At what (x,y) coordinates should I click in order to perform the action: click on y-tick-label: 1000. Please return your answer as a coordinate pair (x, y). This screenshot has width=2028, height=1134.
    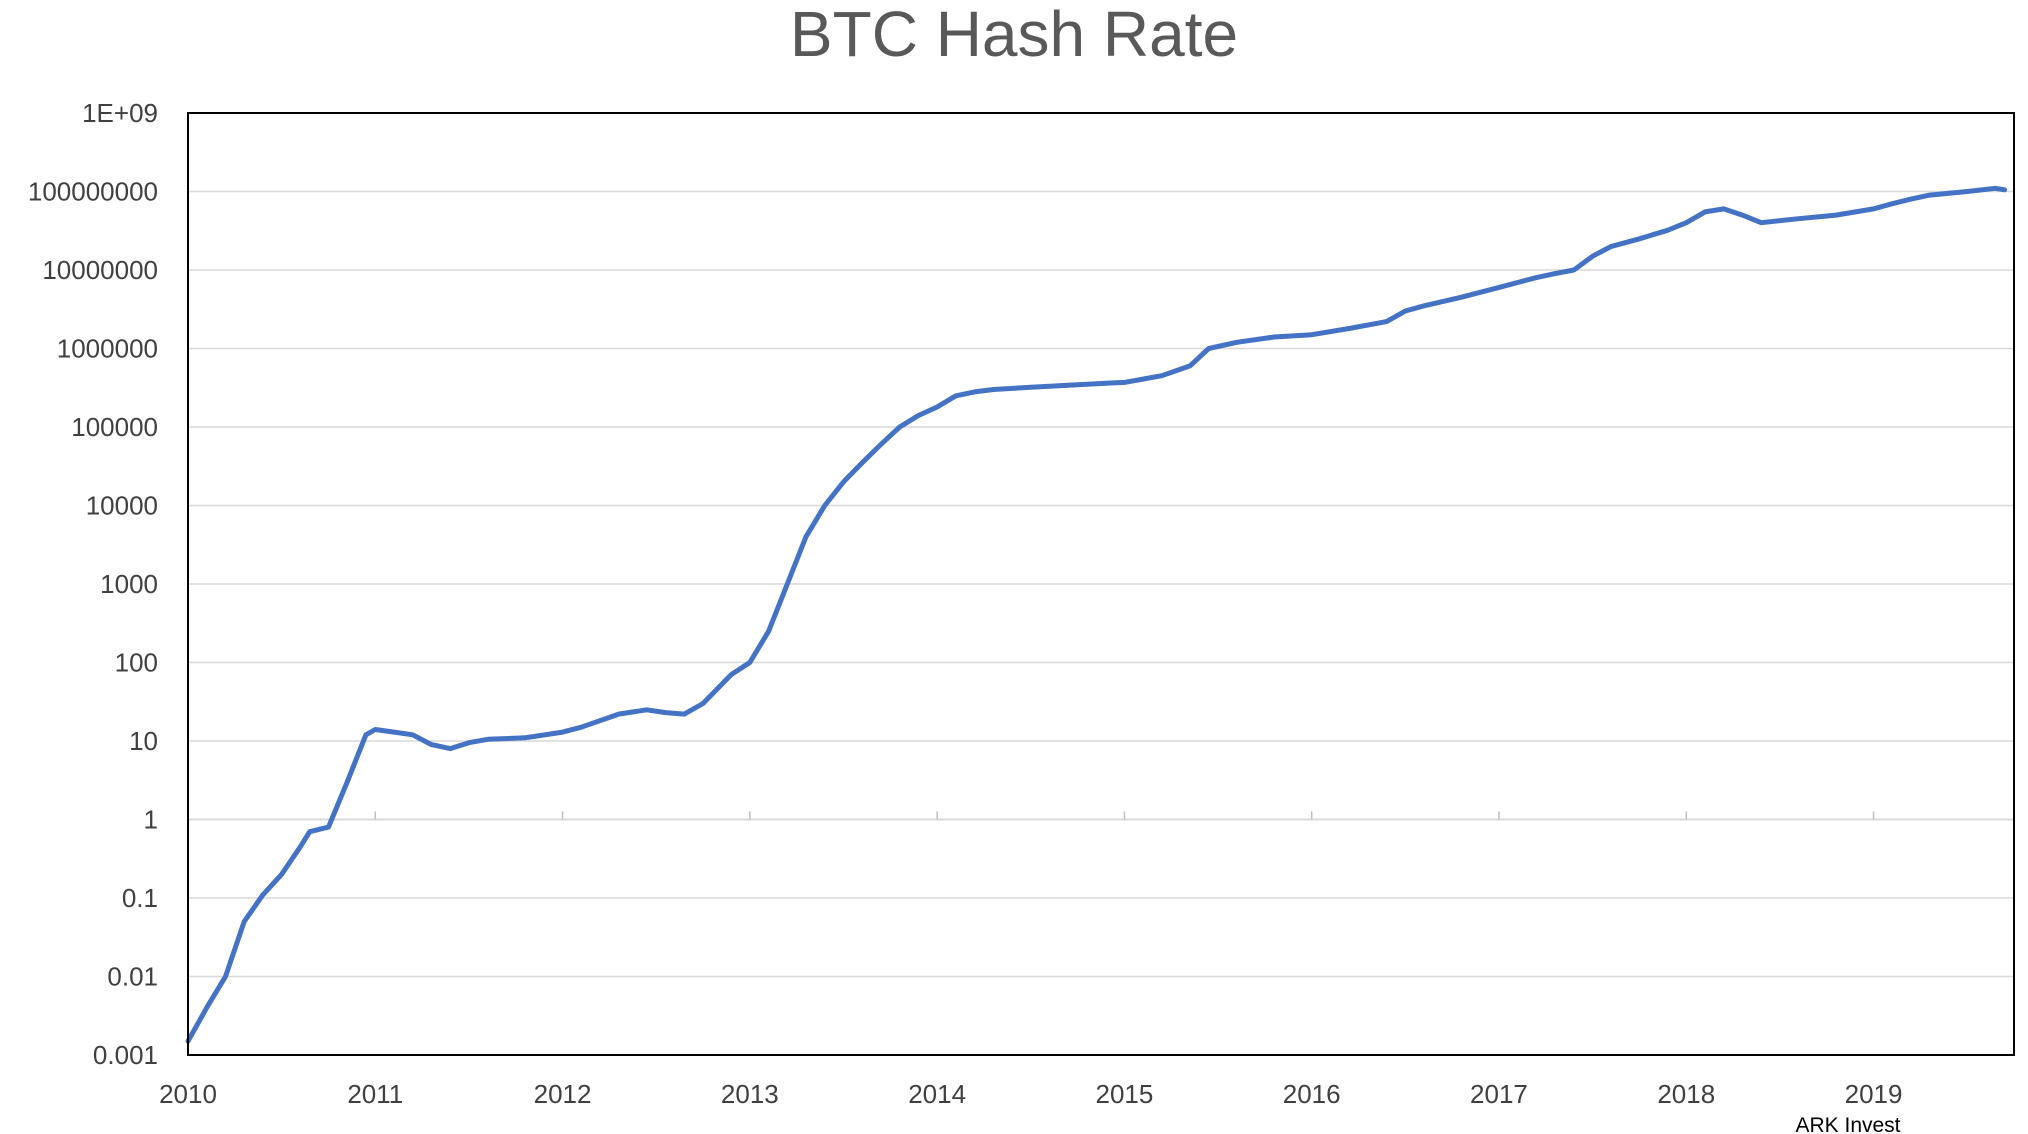
    Looking at the image, I should click on (129, 584).